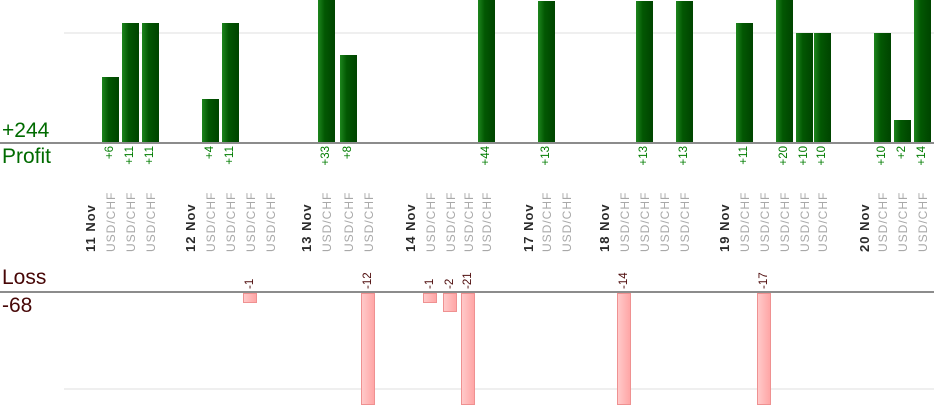 The height and width of the screenshot is (420, 934). What do you see at coordinates (499, 33) in the screenshot?
I see `profit-gridline` at bounding box center [499, 33].